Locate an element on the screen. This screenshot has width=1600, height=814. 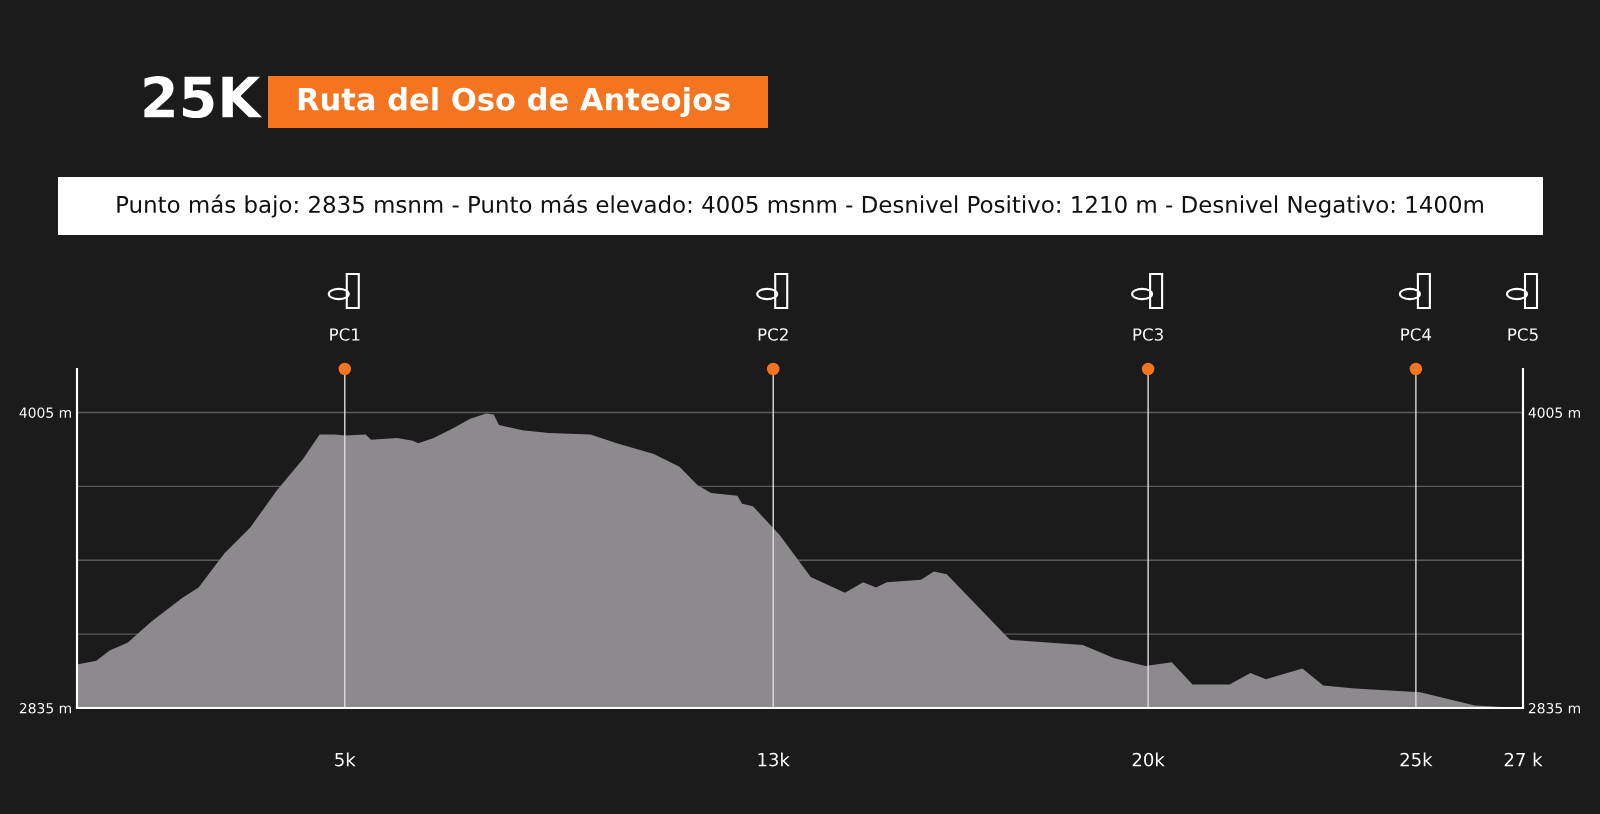
x-tick-label: 27 k is located at coordinates (1523, 759).